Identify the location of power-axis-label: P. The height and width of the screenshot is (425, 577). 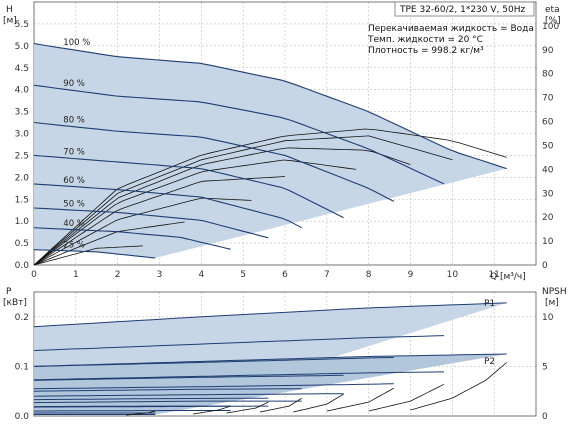
(9, 292).